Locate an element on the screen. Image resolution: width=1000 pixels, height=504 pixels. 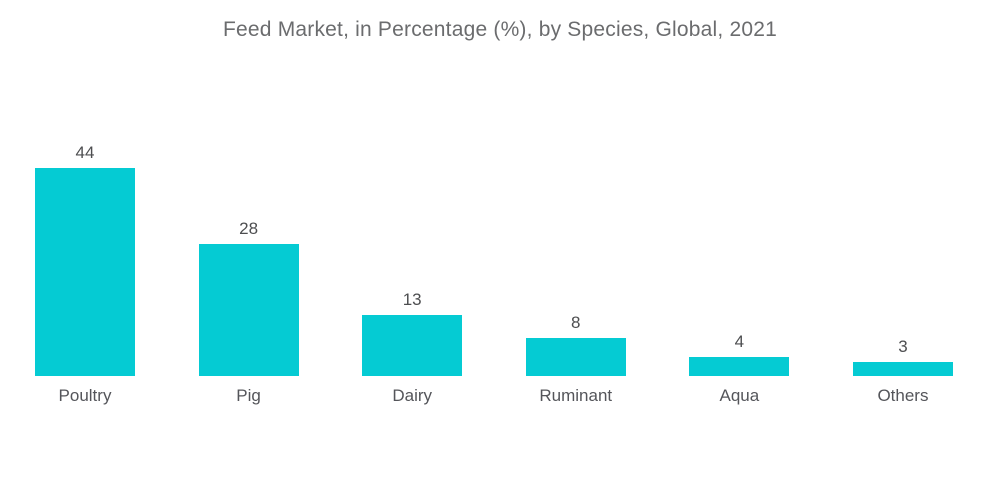
bar-stack: 44 is located at coordinates (85, 188).